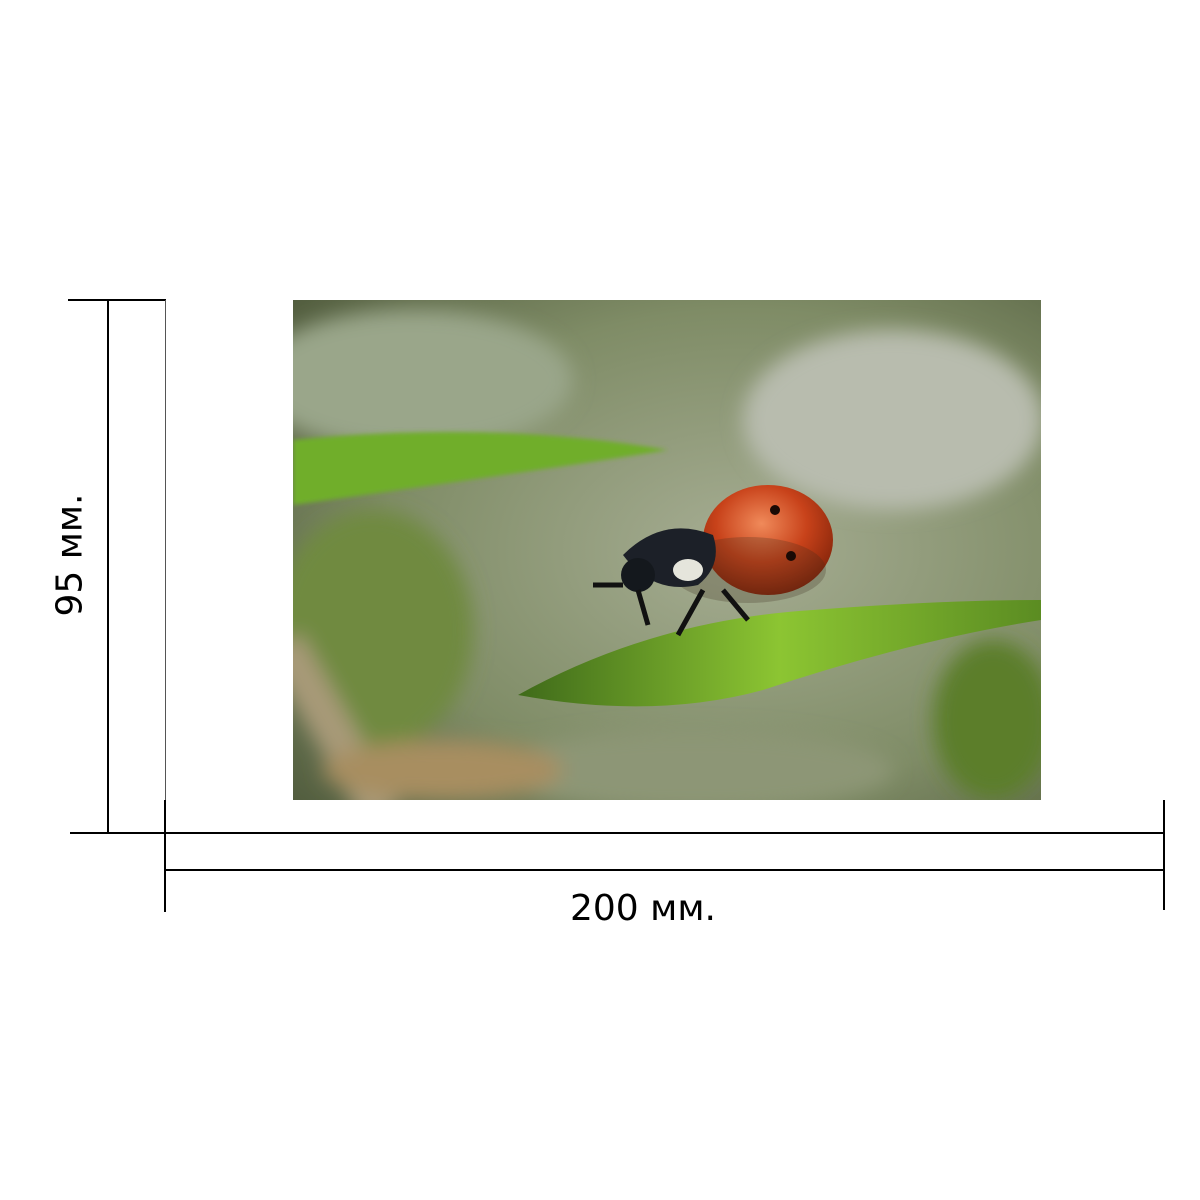  What do you see at coordinates (165, 856) in the screenshot?
I see `width-left-tick` at bounding box center [165, 856].